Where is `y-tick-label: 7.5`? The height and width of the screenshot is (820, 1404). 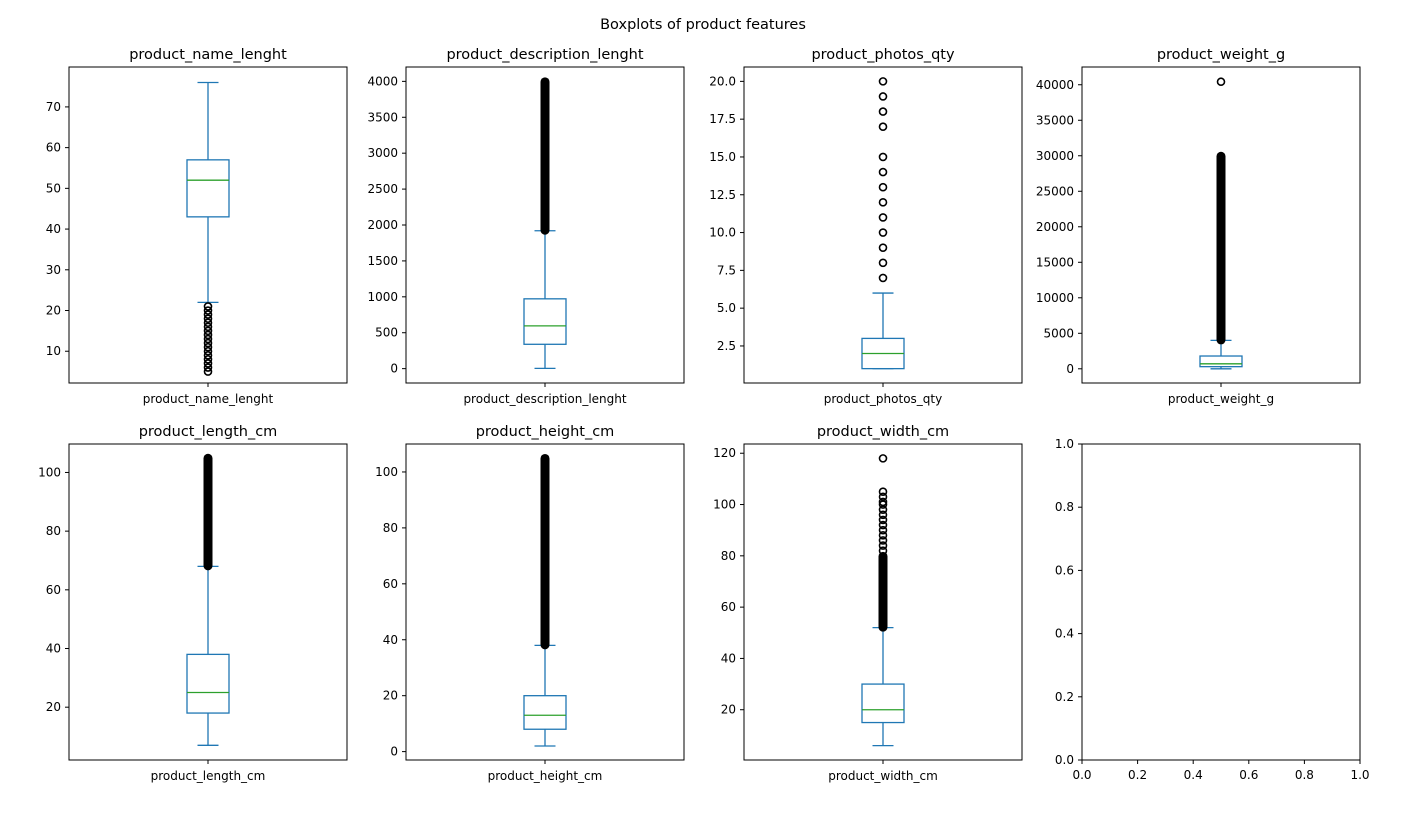 y-tick-label: 7.5 is located at coordinates (726, 270).